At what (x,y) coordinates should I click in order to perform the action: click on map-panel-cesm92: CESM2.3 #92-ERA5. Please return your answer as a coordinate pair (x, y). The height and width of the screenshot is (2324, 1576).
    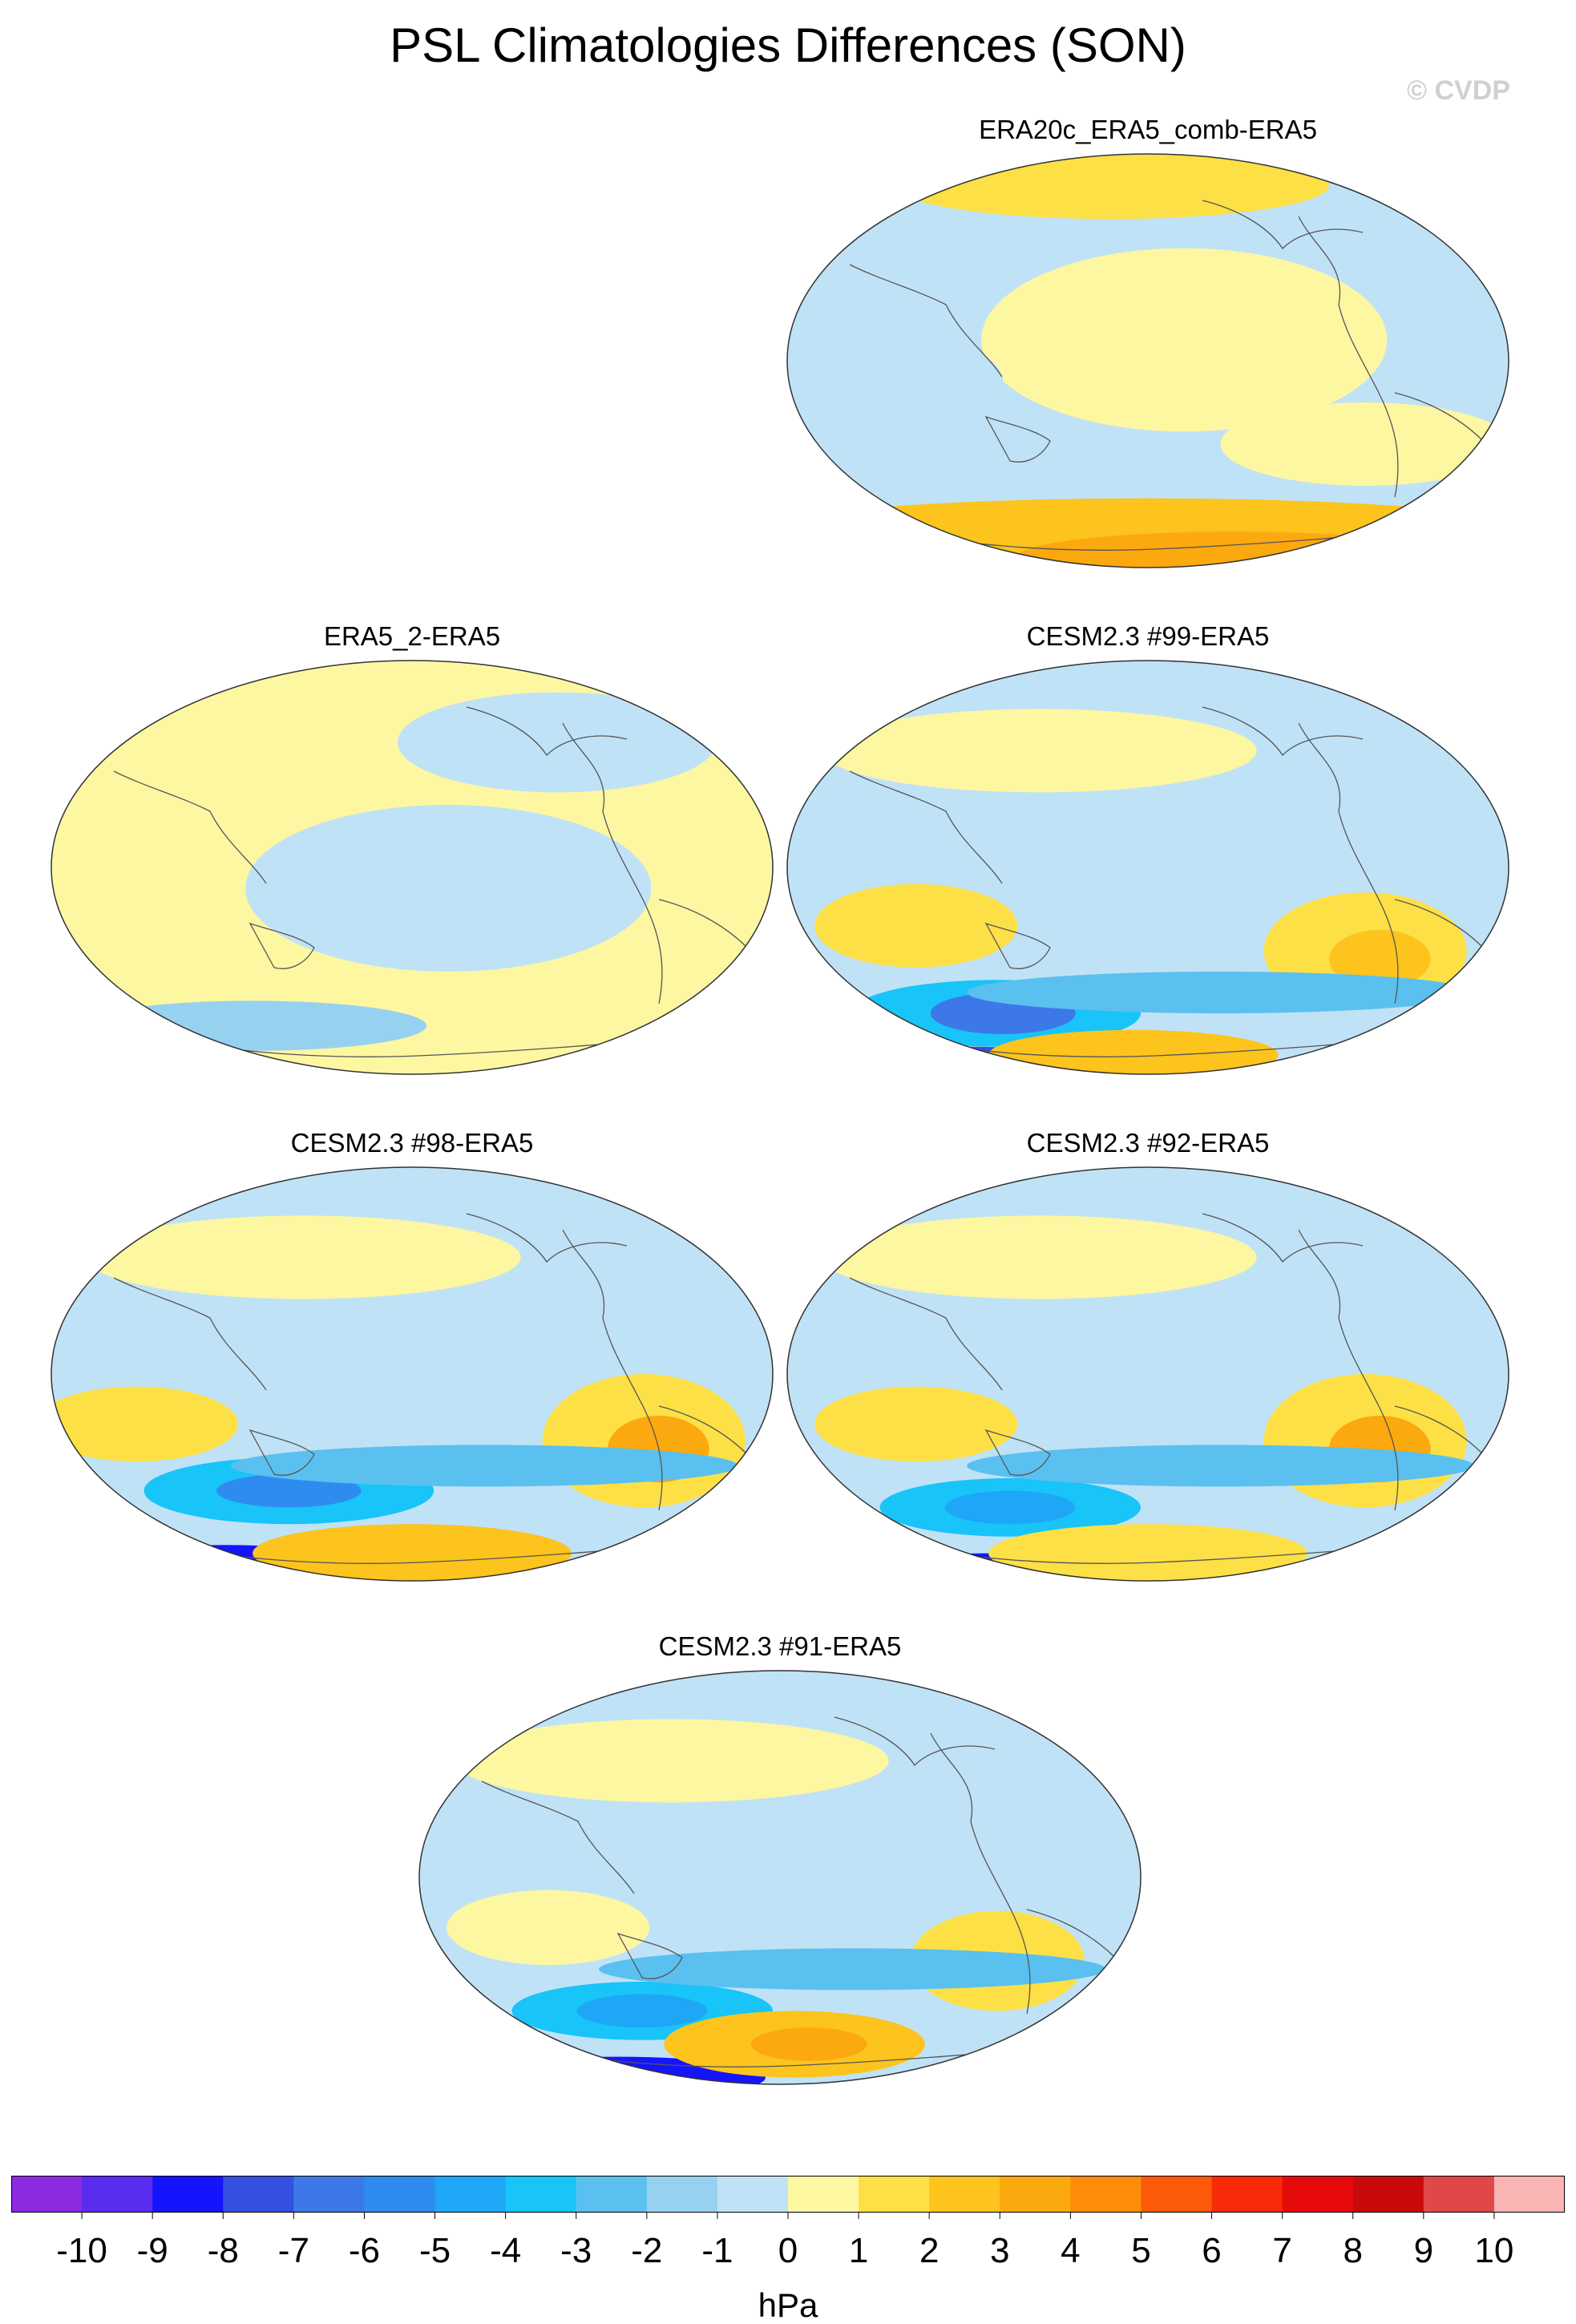
    Looking at the image, I should click on (1148, 1383).